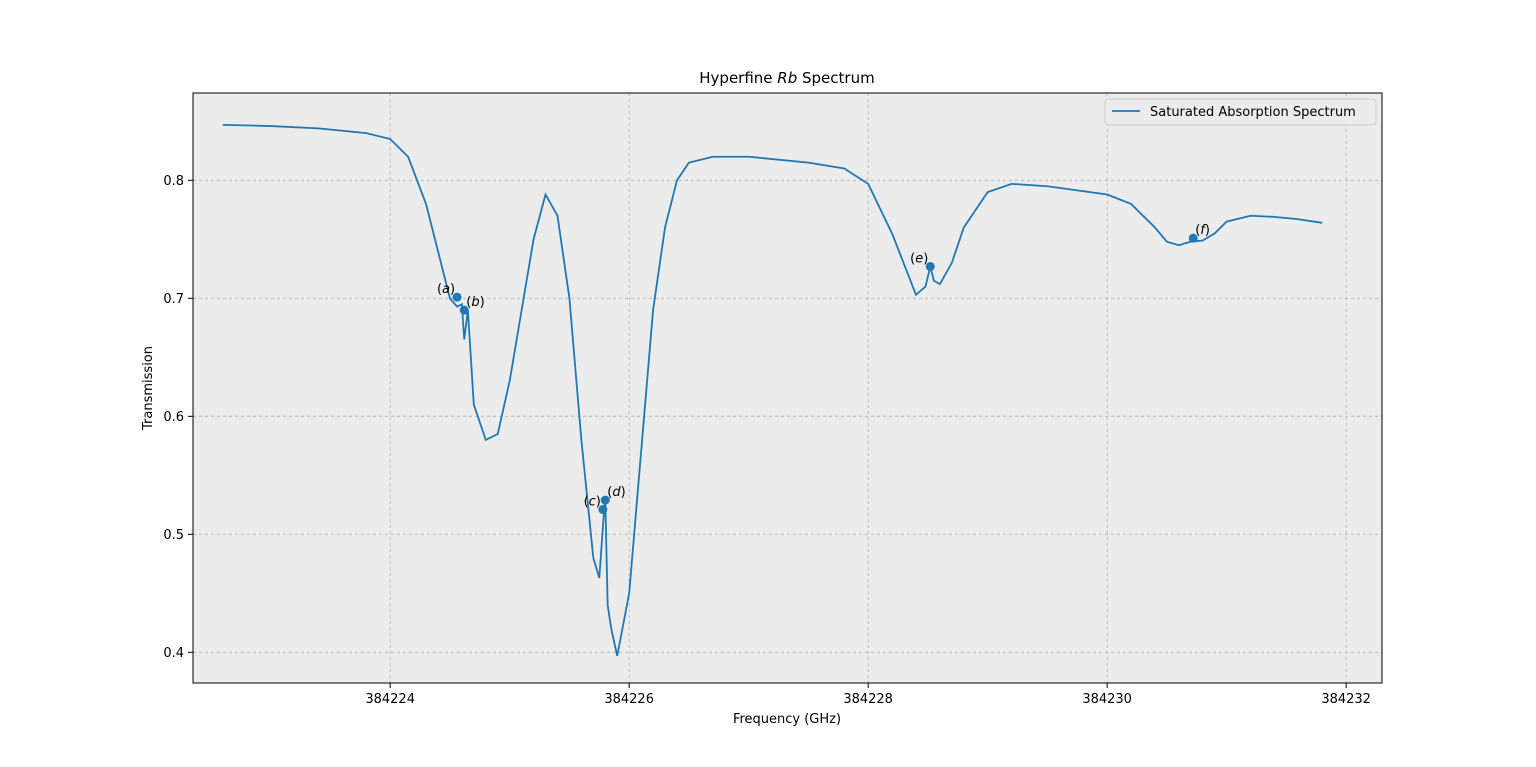  I want to click on marker-point-c, so click(603, 510).